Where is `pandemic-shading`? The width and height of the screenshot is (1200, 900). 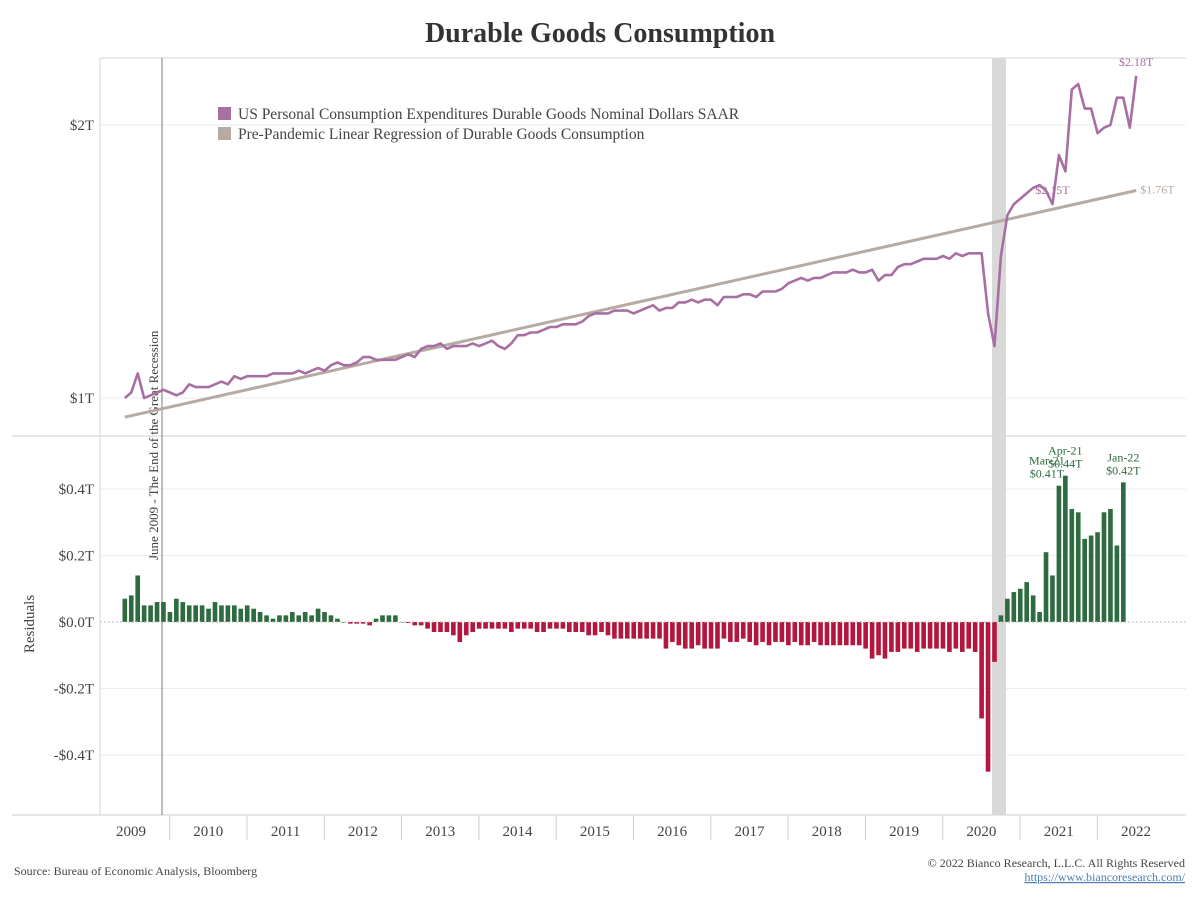
pandemic-shading is located at coordinates (999, 436).